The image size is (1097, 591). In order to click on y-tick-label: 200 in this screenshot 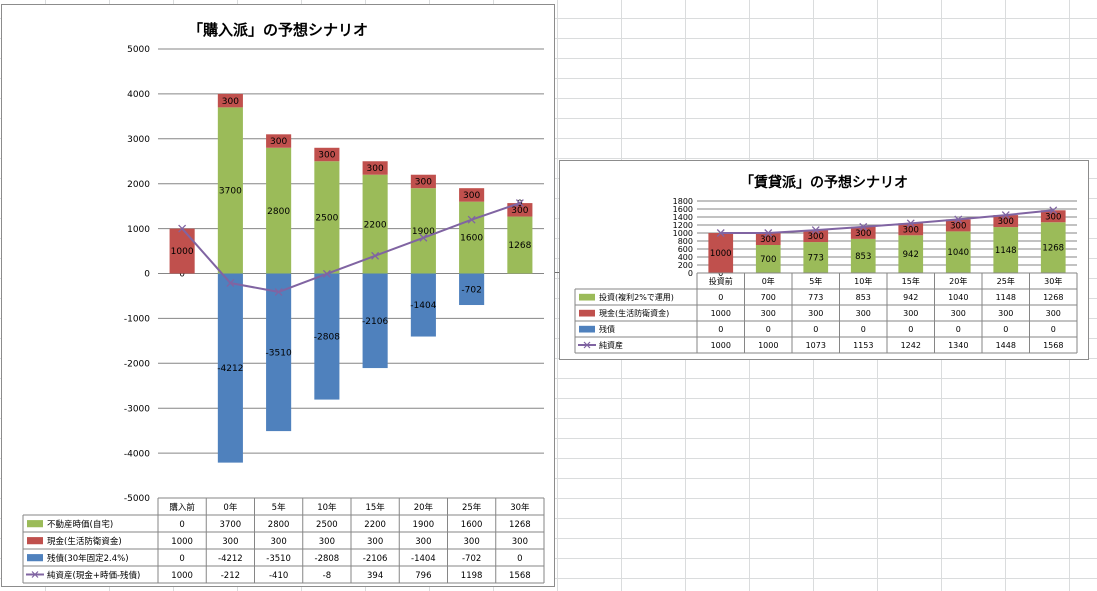, I will do `click(685, 265)`.